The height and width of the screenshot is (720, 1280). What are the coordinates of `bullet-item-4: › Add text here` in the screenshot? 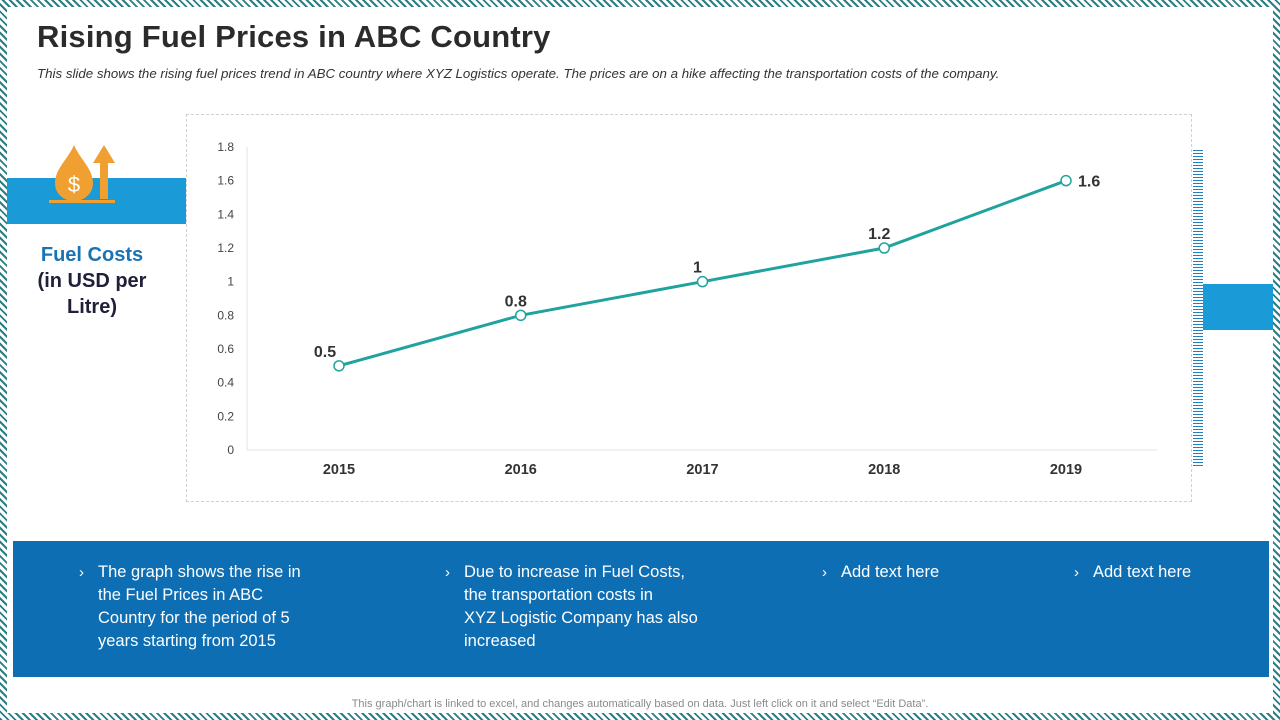 It's located at (1164, 572).